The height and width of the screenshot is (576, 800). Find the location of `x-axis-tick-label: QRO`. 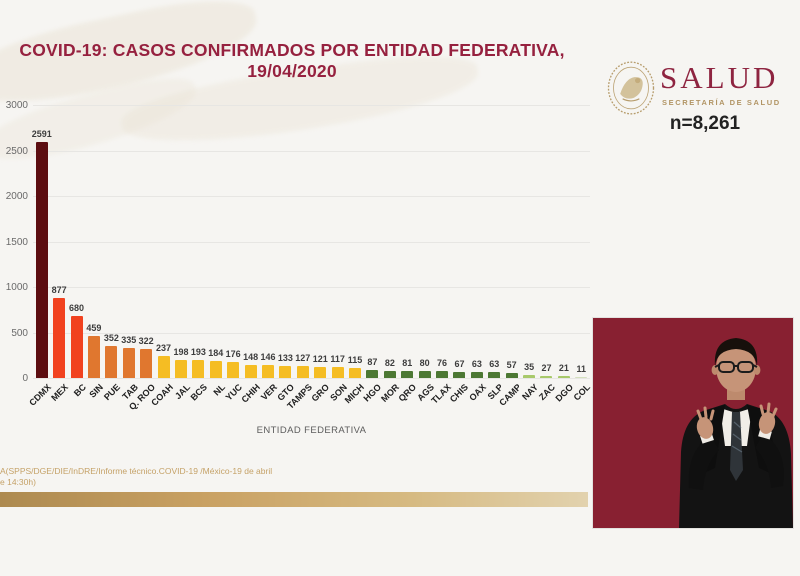

x-axis-tick-label: QRO is located at coordinates (407, 393).